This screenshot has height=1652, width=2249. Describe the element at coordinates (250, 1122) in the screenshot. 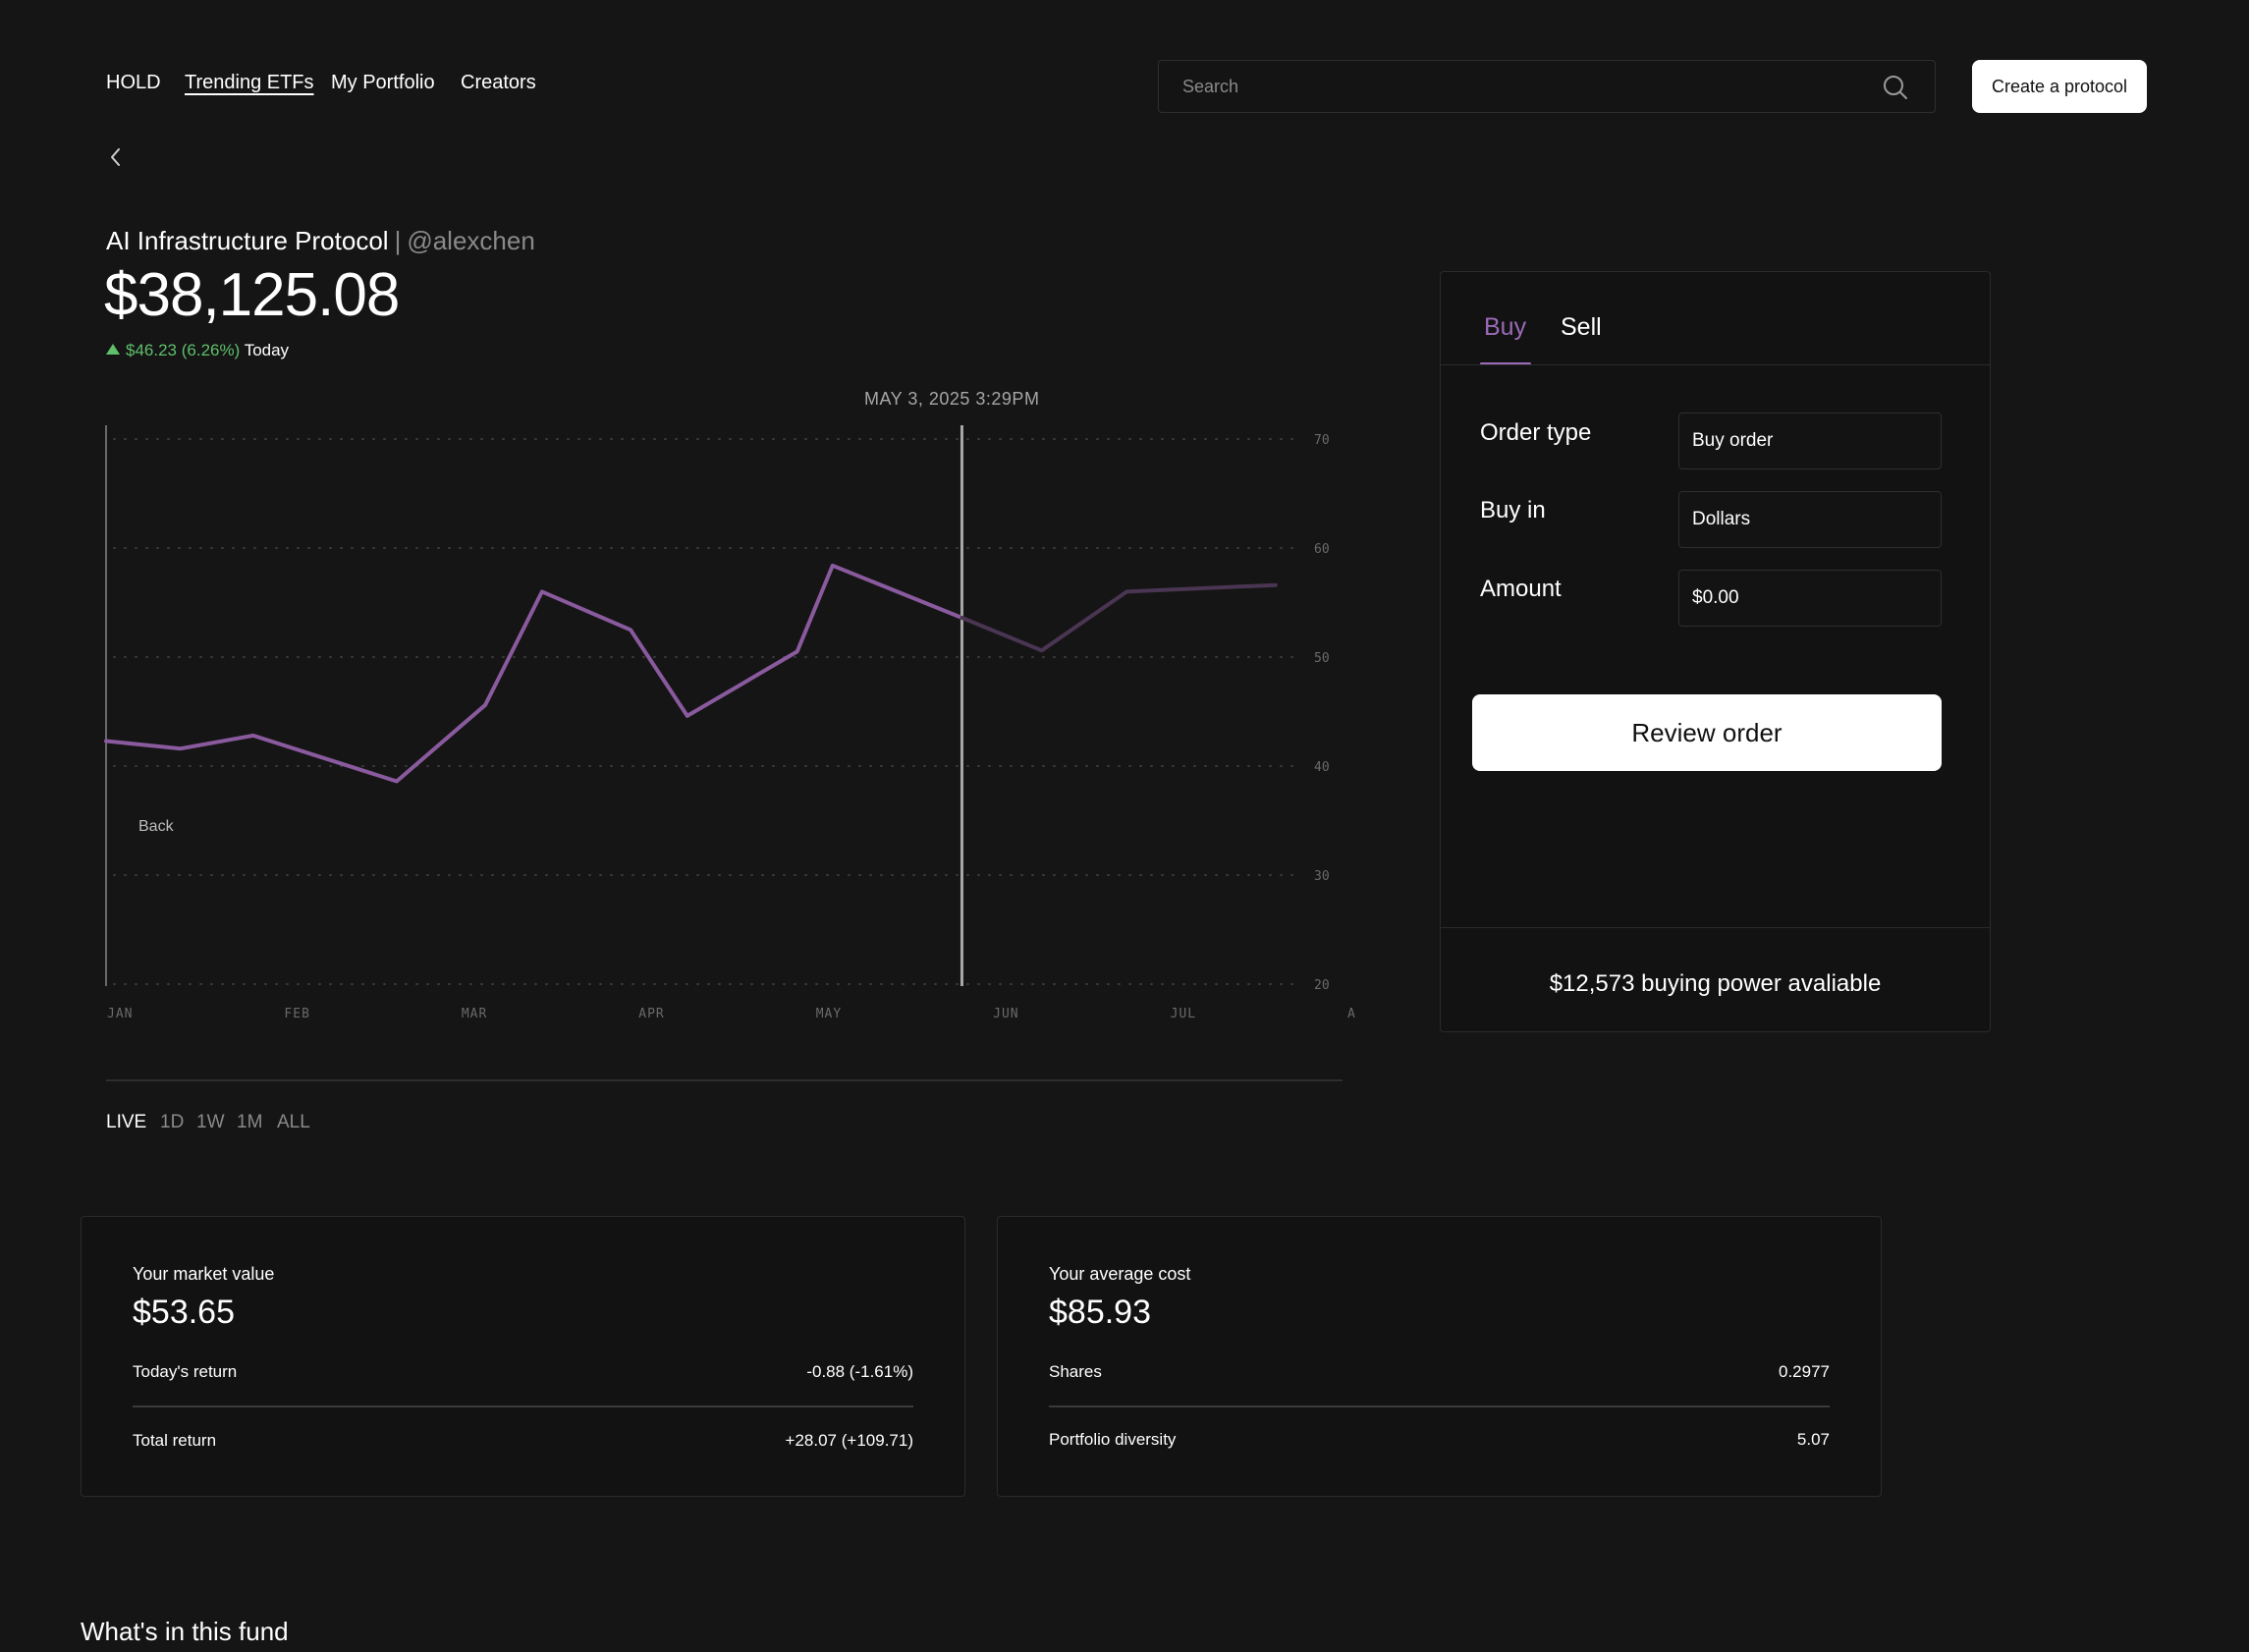

I see `range-1m: 1M` at that location.